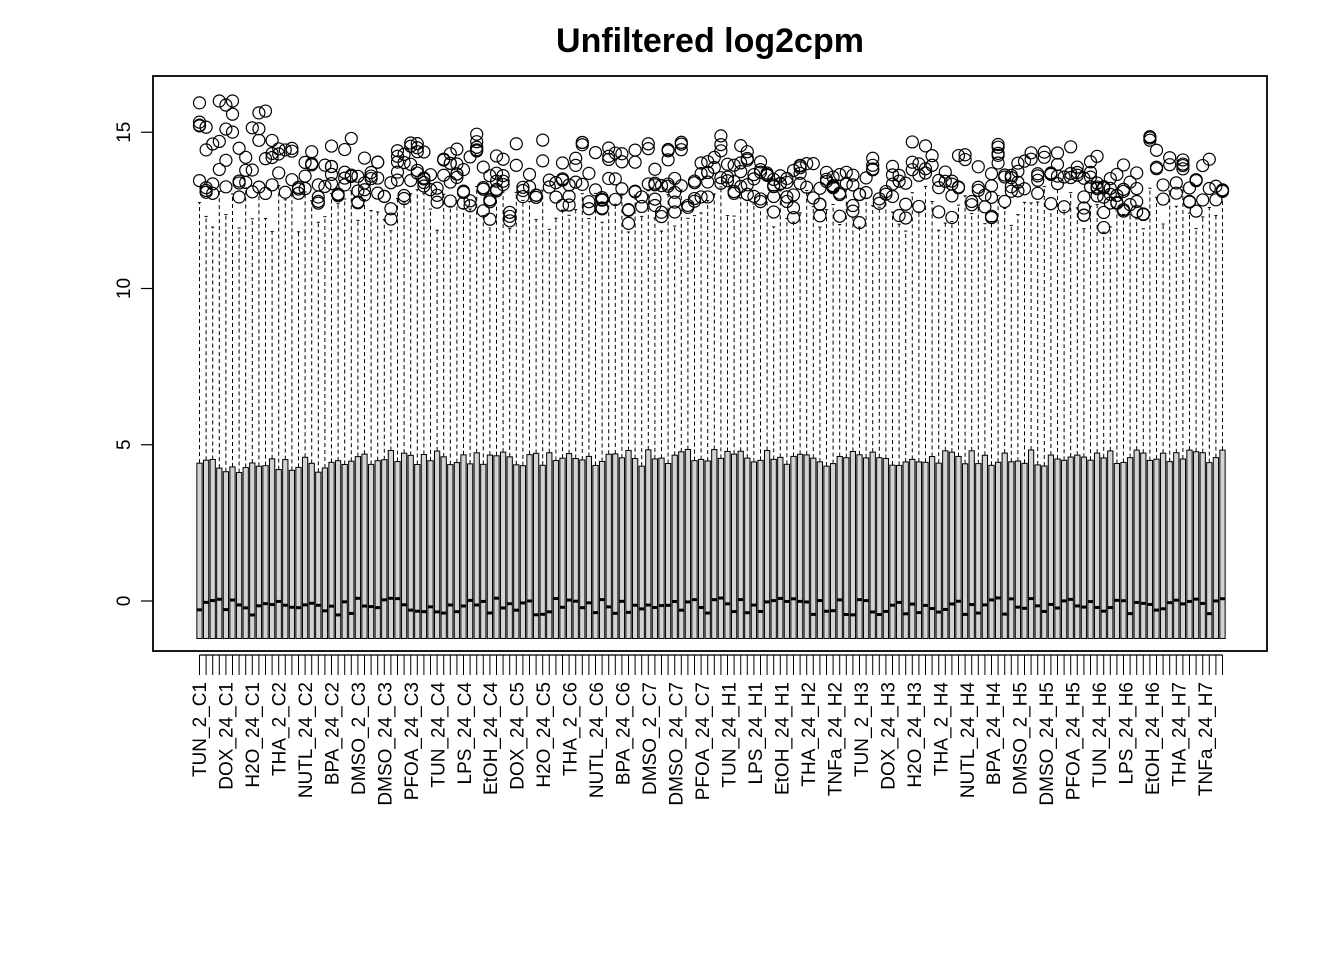  Describe the element at coordinates (359, 738) in the screenshot. I see `x-tick-label: DMSO_2_C3` at that location.